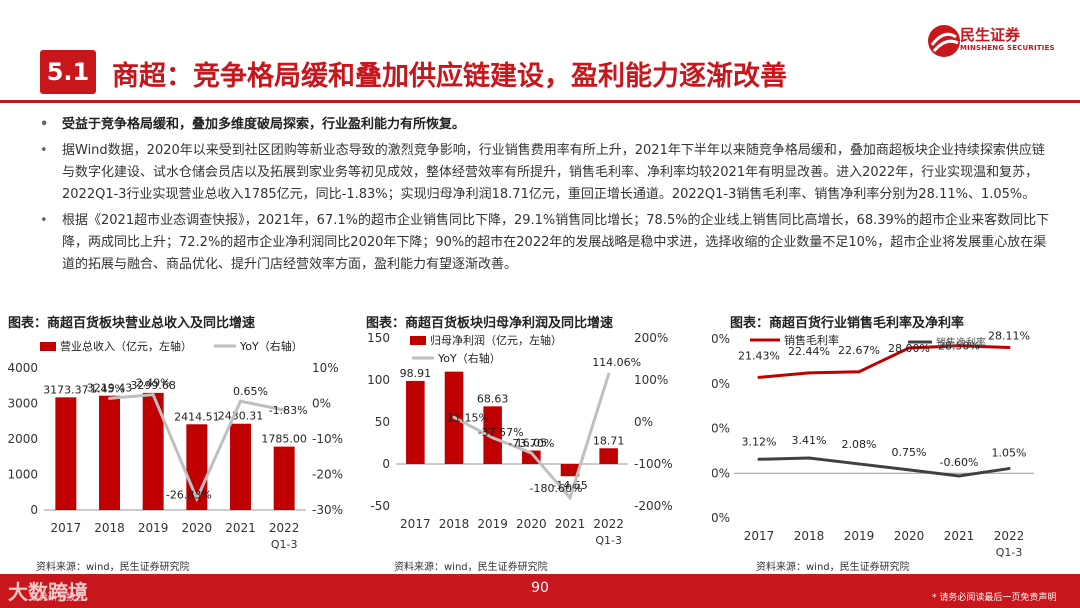 The width and height of the screenshot is (1080, 608). Describe the element at coordinates (288, 410) in the screenshot. I see `yoy-value-label: -1.83%` at that location.